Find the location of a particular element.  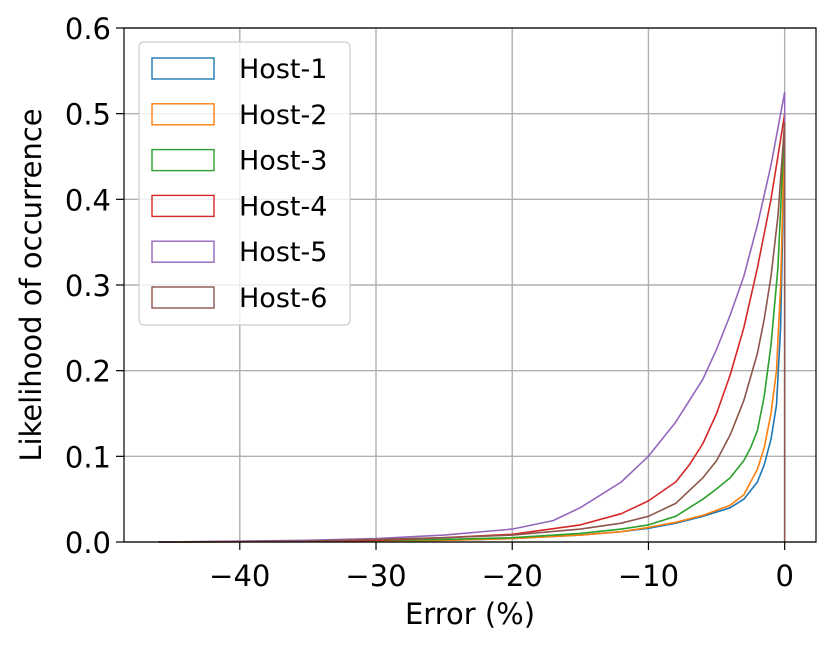

y-axis-label: Likelihood of occurrence is located at coordinates (31, 284).